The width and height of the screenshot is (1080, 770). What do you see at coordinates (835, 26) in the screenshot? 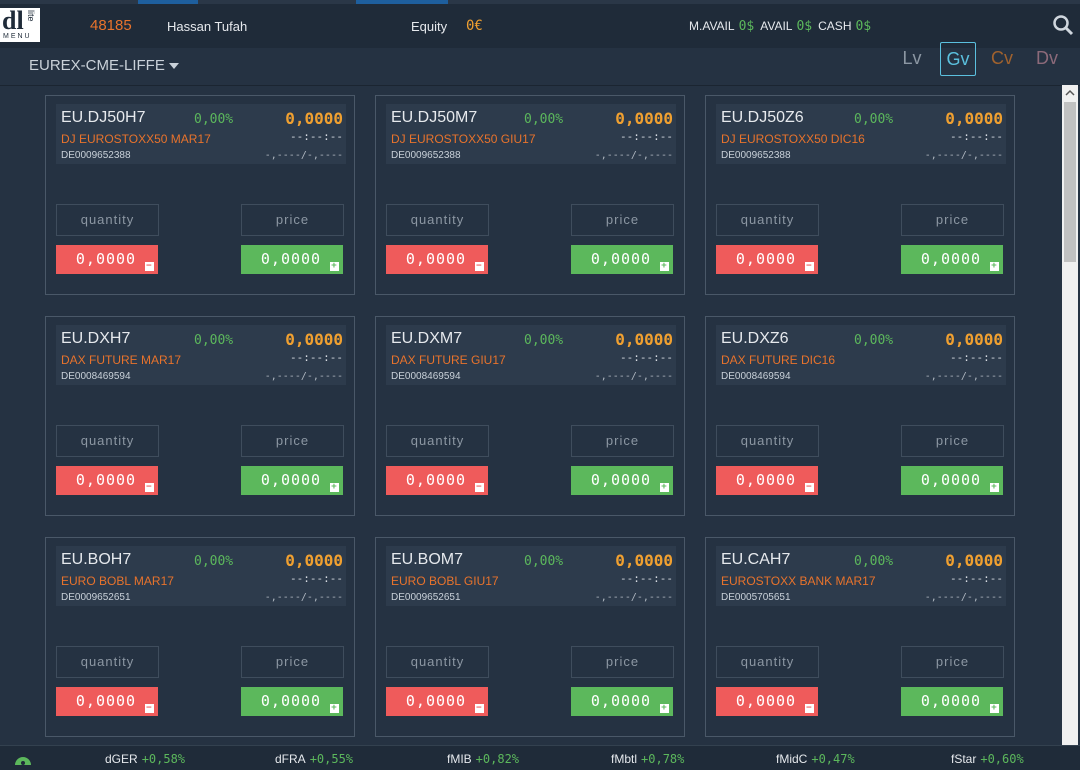
I see `balance-label: CASH` at bounding box center [835, 26].